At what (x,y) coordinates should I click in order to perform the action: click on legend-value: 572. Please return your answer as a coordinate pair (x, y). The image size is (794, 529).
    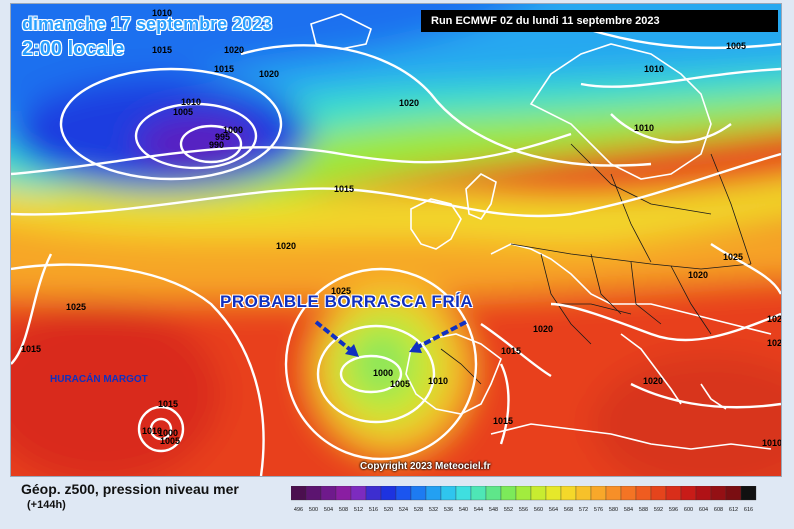
    Looking at the image, I should click on (583, 510).